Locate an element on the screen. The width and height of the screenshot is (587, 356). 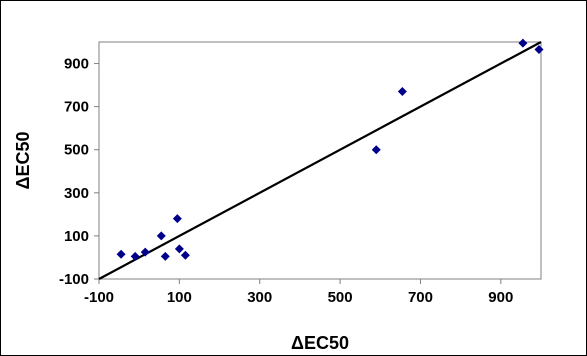
y-tick-label: -100 is located at coordinates (74, 279).